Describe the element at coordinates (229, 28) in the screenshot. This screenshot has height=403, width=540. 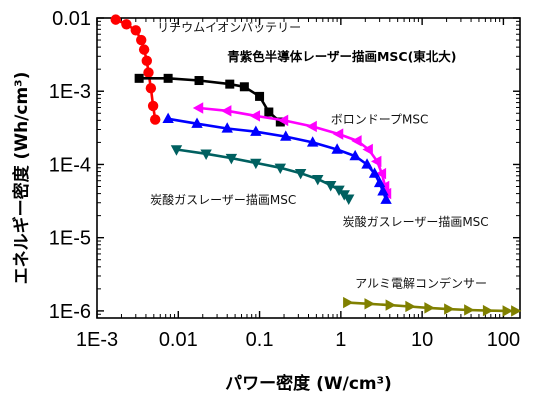
I see `annotation-label: リチウムイオンバッテリー` at that location.